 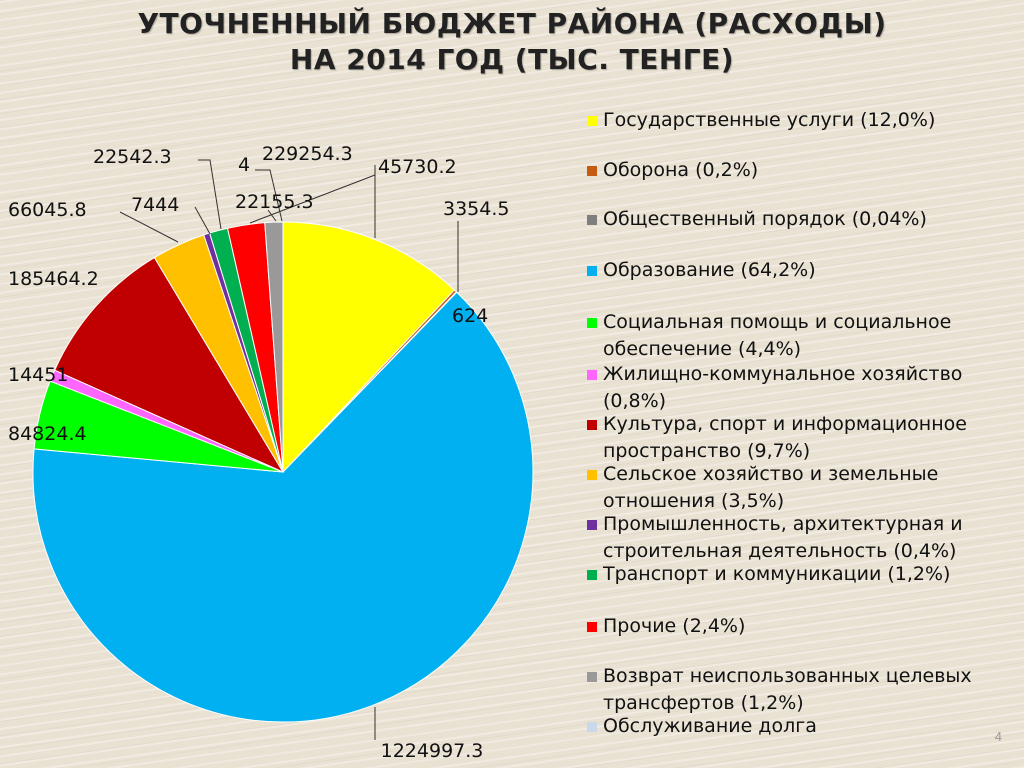 What do you see at coordinates (674, 626) in the screenshot?
I see `legend-label: Прочие (2,4%)` at bounding box center [674, 626].